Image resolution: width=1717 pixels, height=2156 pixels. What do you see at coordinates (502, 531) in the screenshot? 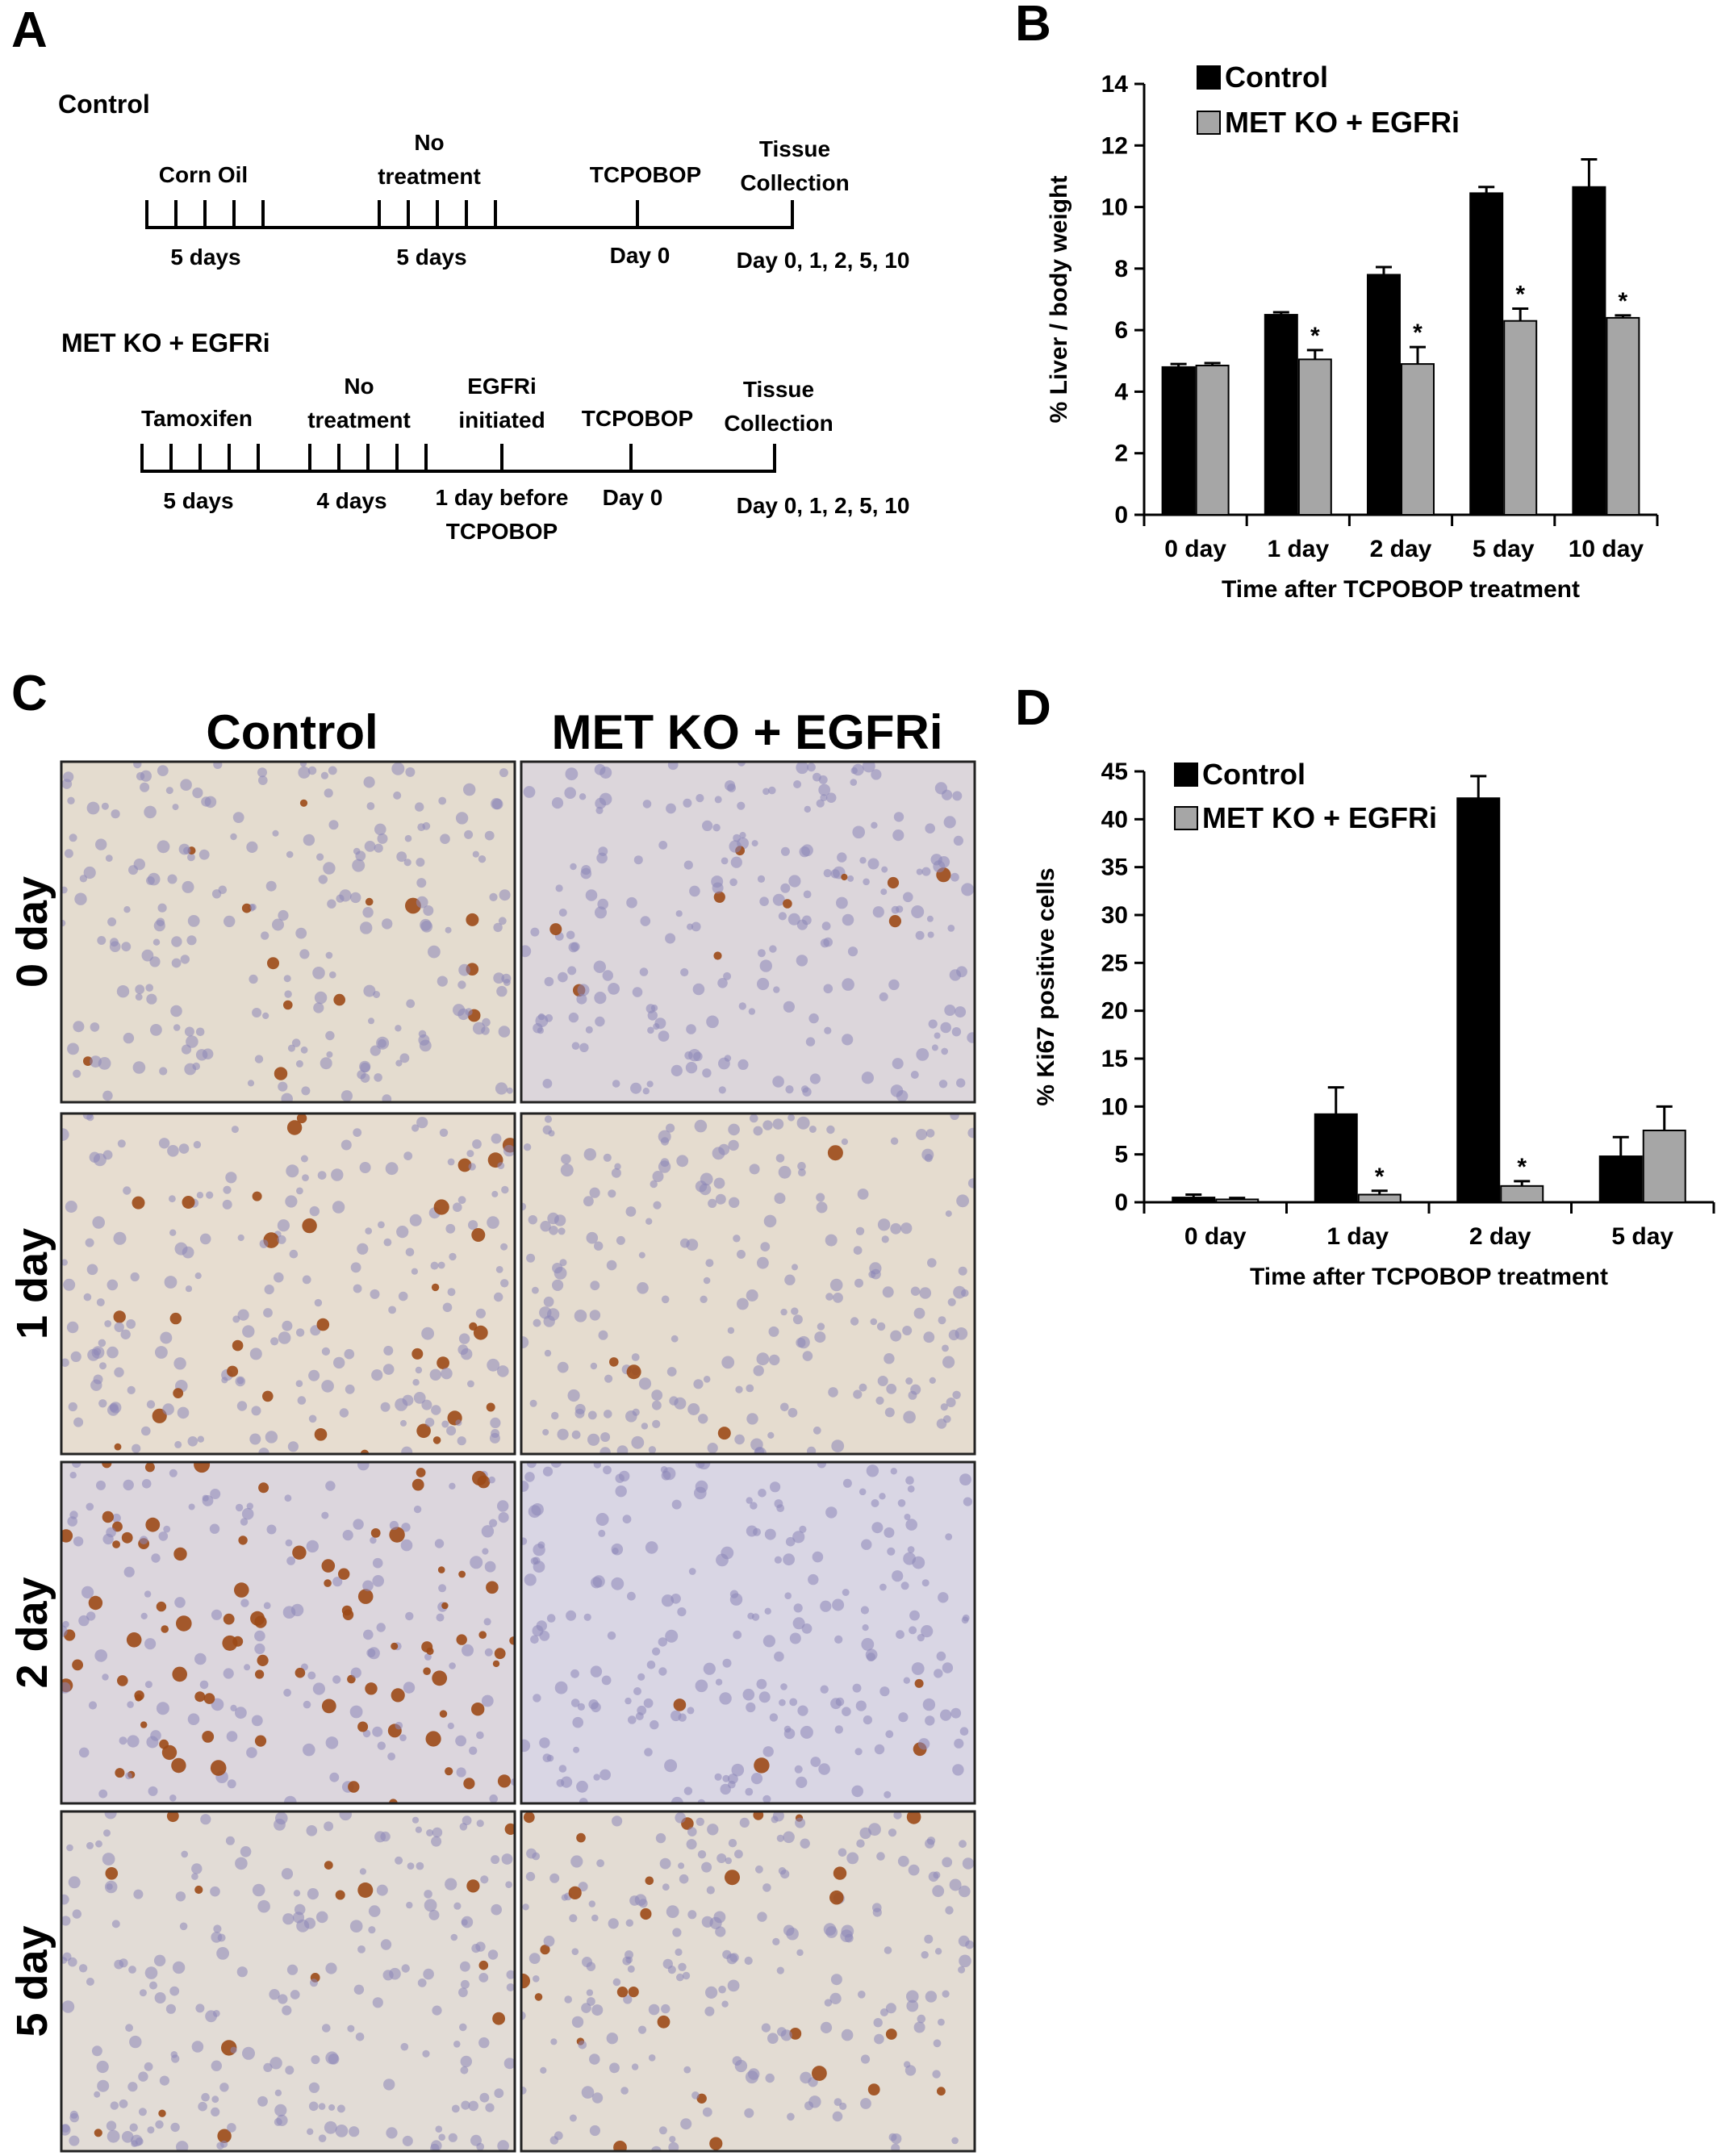
I see `timeline-event-duration: TCPOBOP` at bounding box center [502, 531].